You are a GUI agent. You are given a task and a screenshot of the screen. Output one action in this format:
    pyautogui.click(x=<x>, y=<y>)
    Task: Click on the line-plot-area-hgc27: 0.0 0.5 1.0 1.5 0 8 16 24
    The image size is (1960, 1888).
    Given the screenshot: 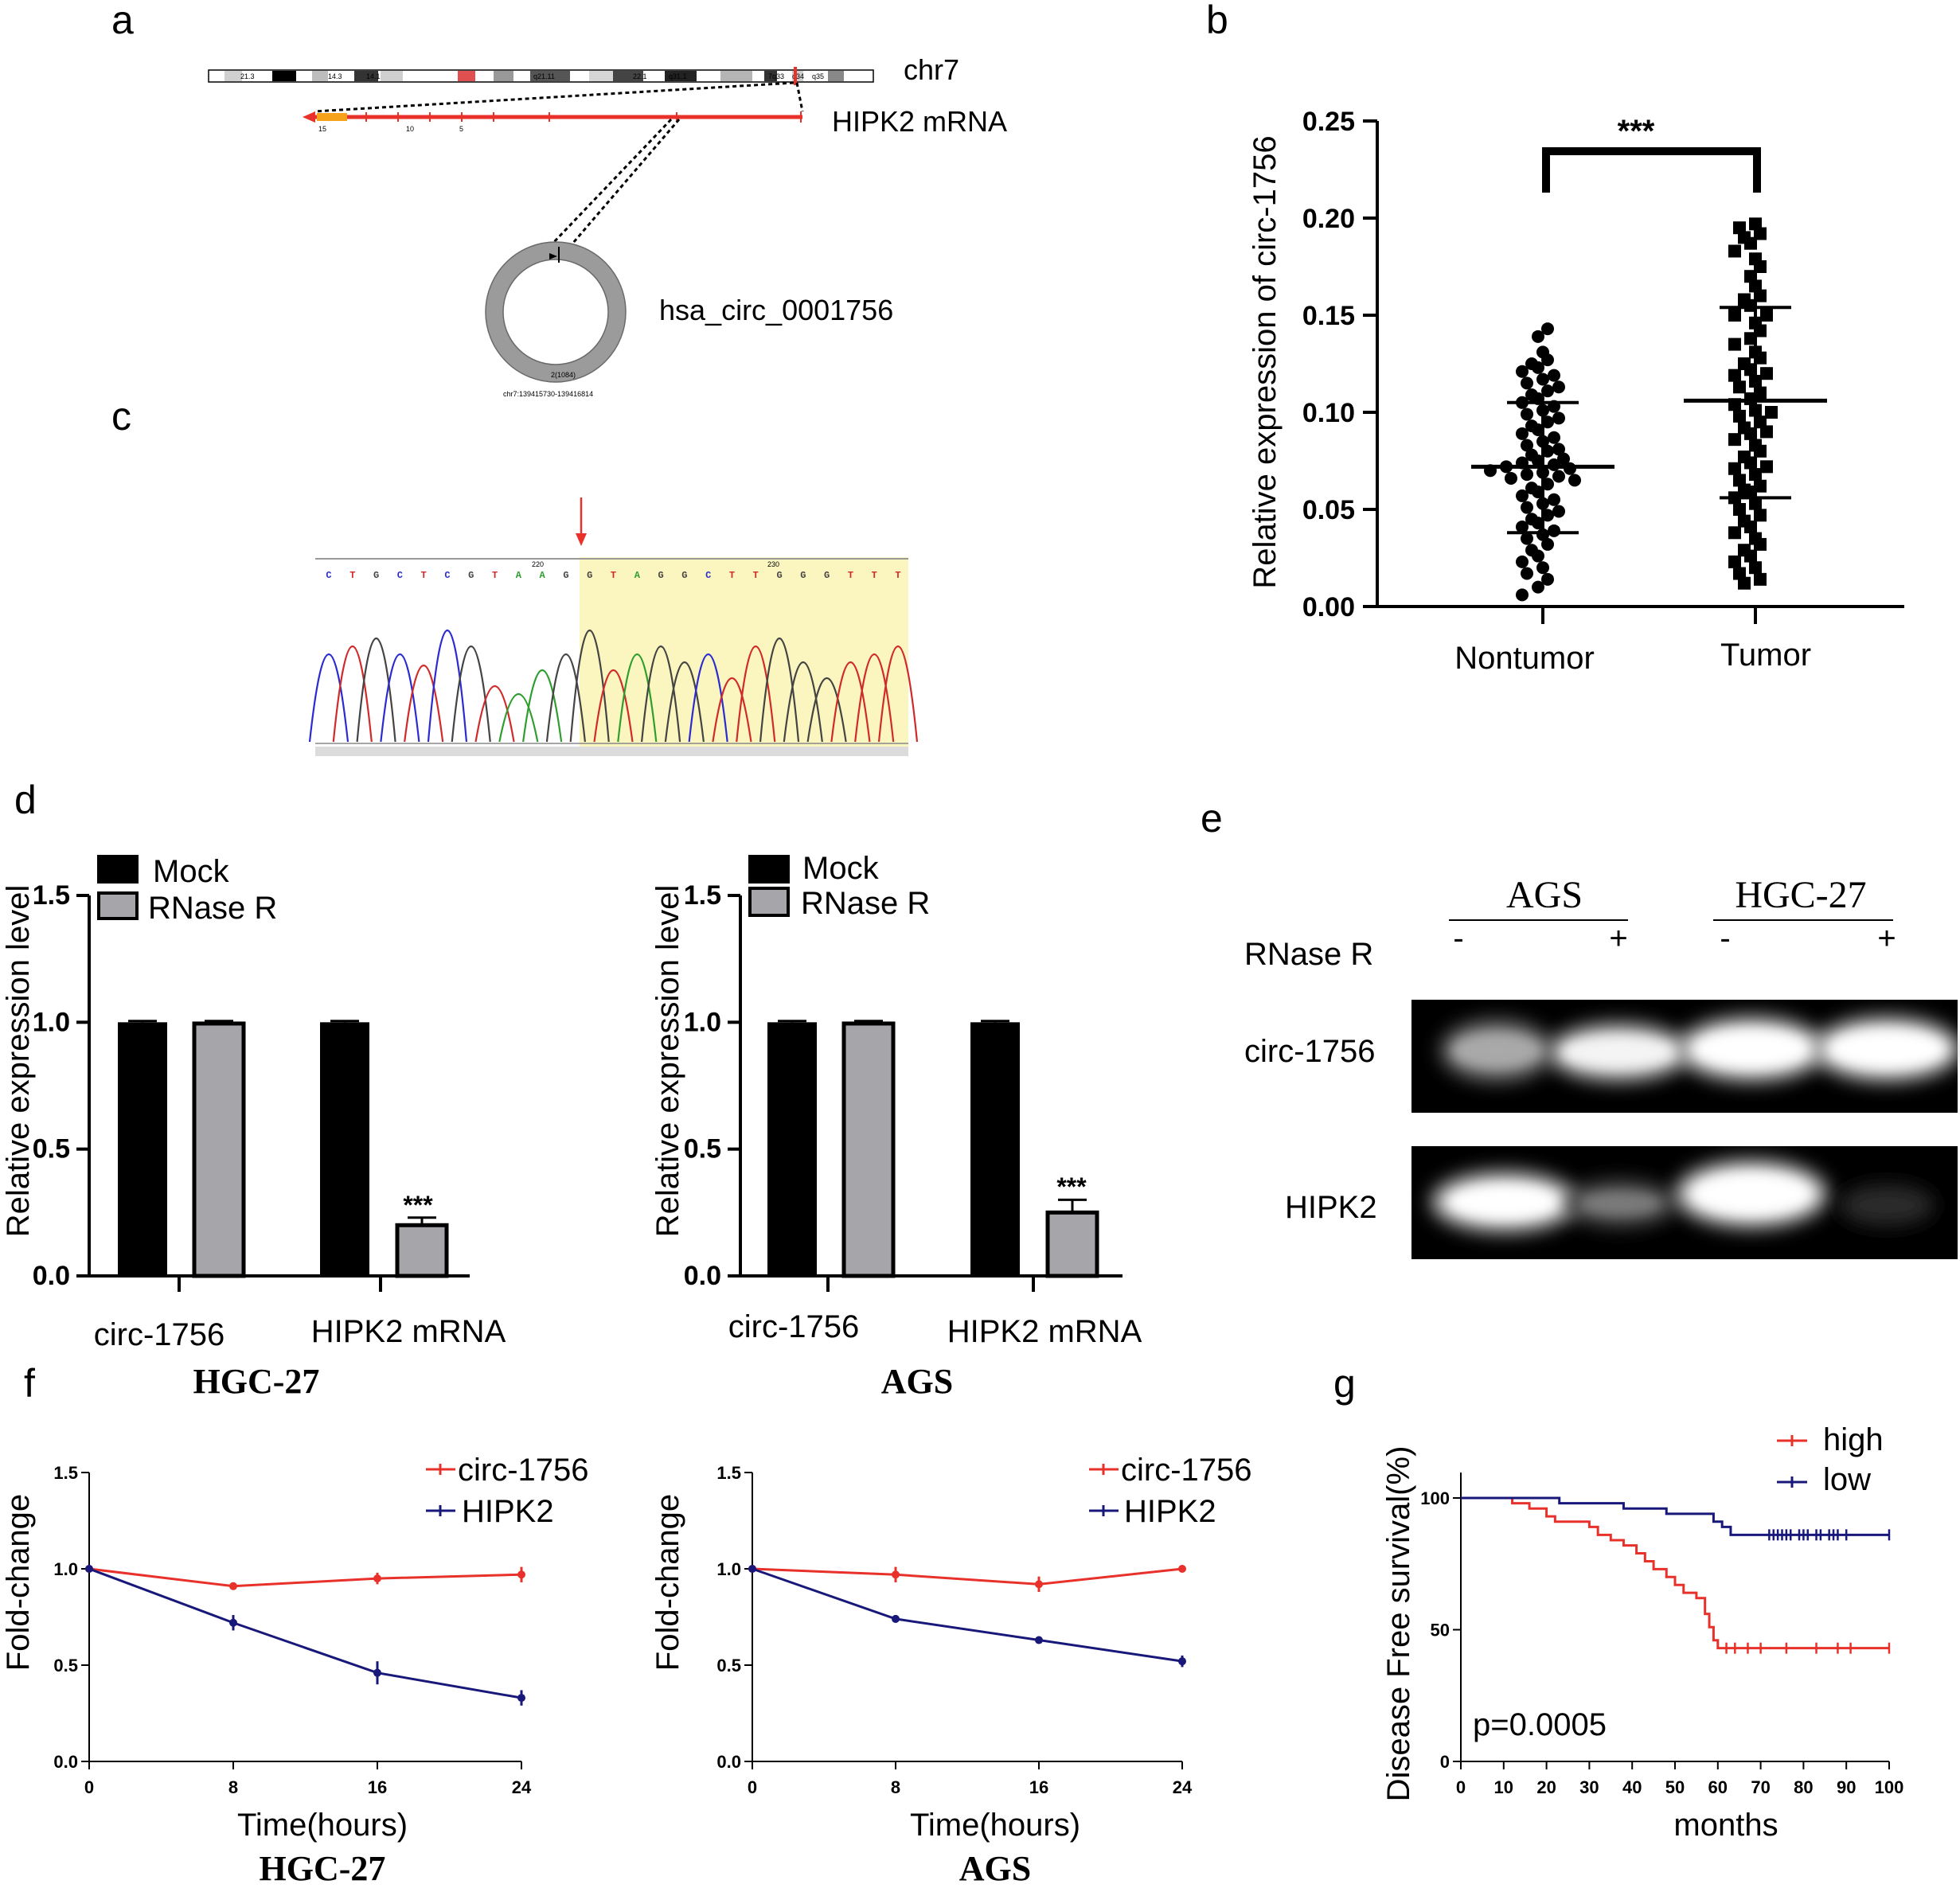 What is the action you would take?
    pyautogui.click(x=293, y=1630)
    